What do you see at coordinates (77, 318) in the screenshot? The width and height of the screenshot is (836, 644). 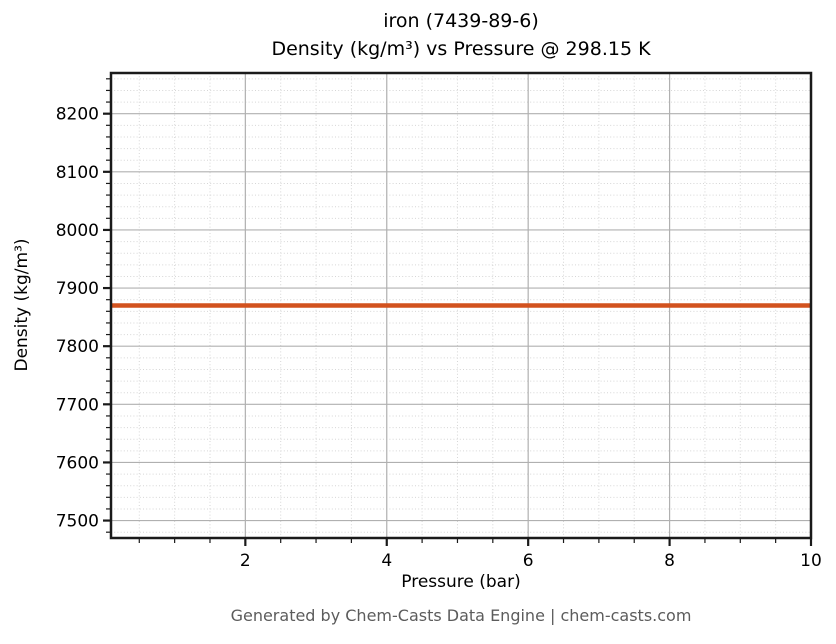 I see `y-tick-labels: 7500 7600 7700 7800 7900 8000 8100 8200` at bounding box center [77, 318].